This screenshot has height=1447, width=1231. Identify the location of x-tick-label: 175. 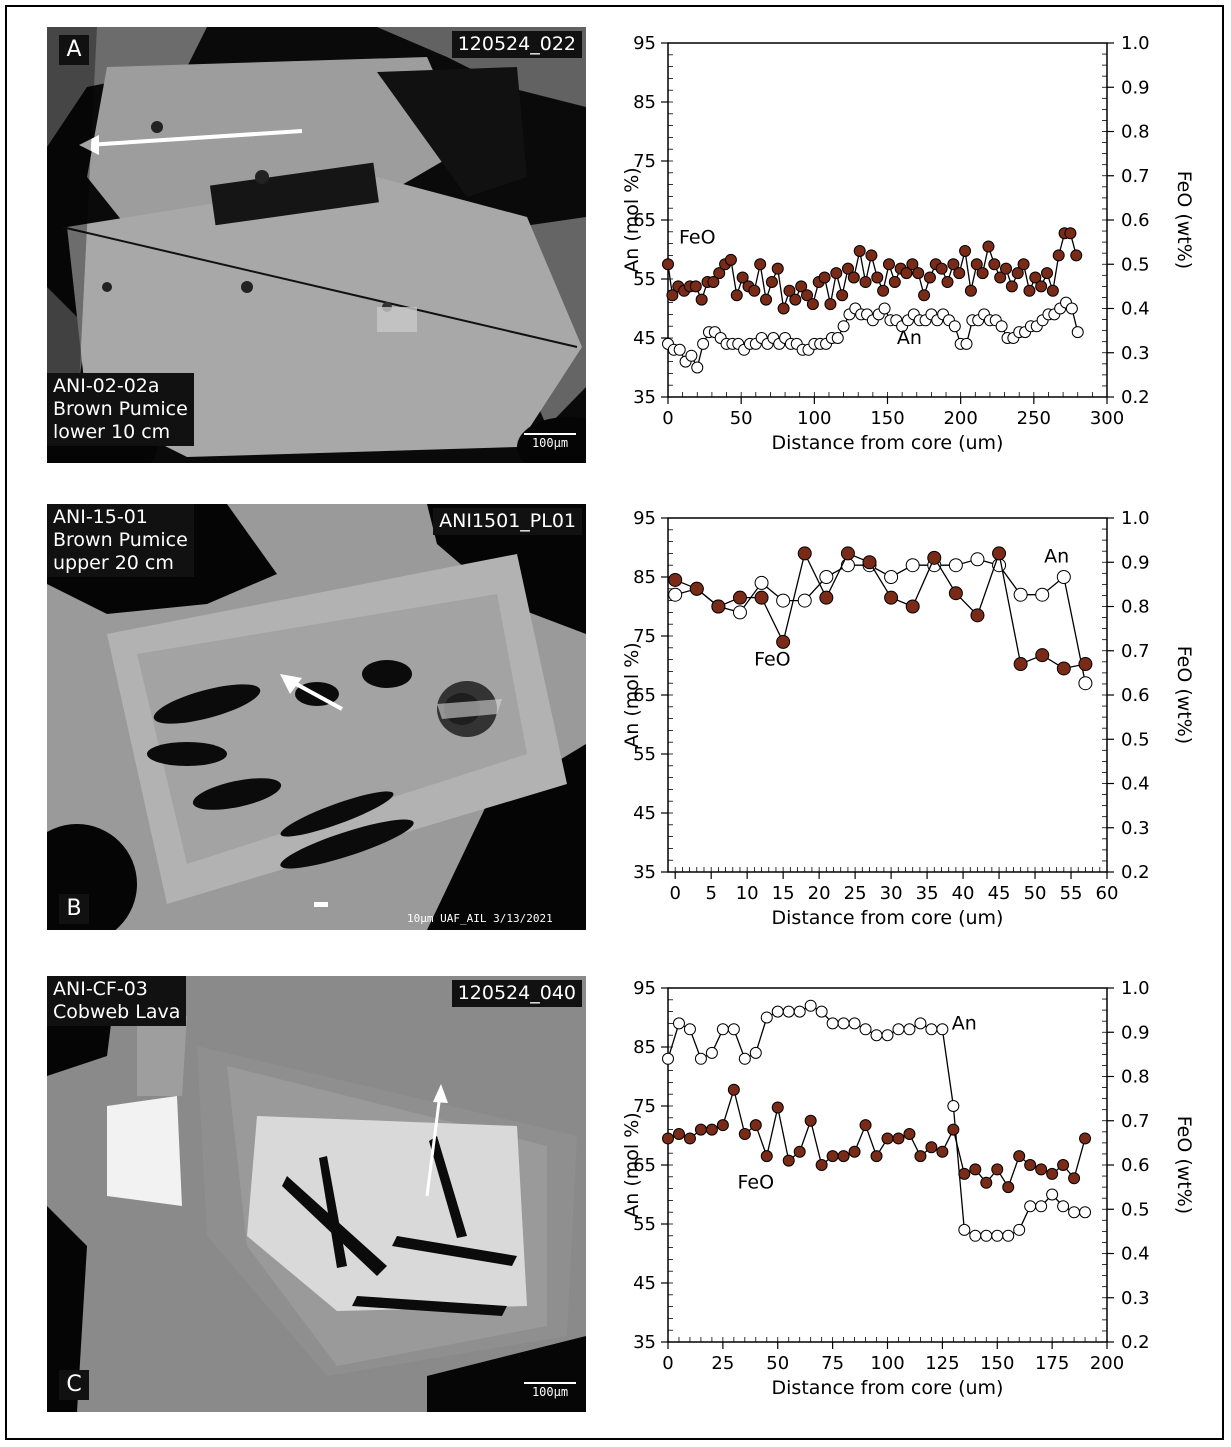
(1052, 1363).